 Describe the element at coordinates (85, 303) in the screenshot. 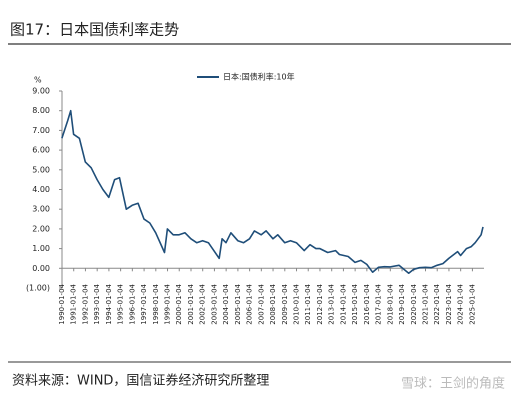

I see `x-tick-label: 1992-01-04` at that location.